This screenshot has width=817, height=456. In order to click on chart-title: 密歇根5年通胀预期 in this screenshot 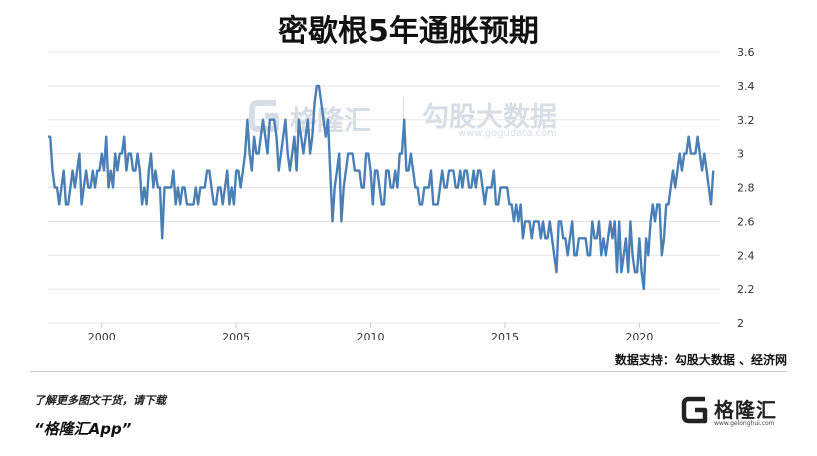, I will do `click(408, 31)`.